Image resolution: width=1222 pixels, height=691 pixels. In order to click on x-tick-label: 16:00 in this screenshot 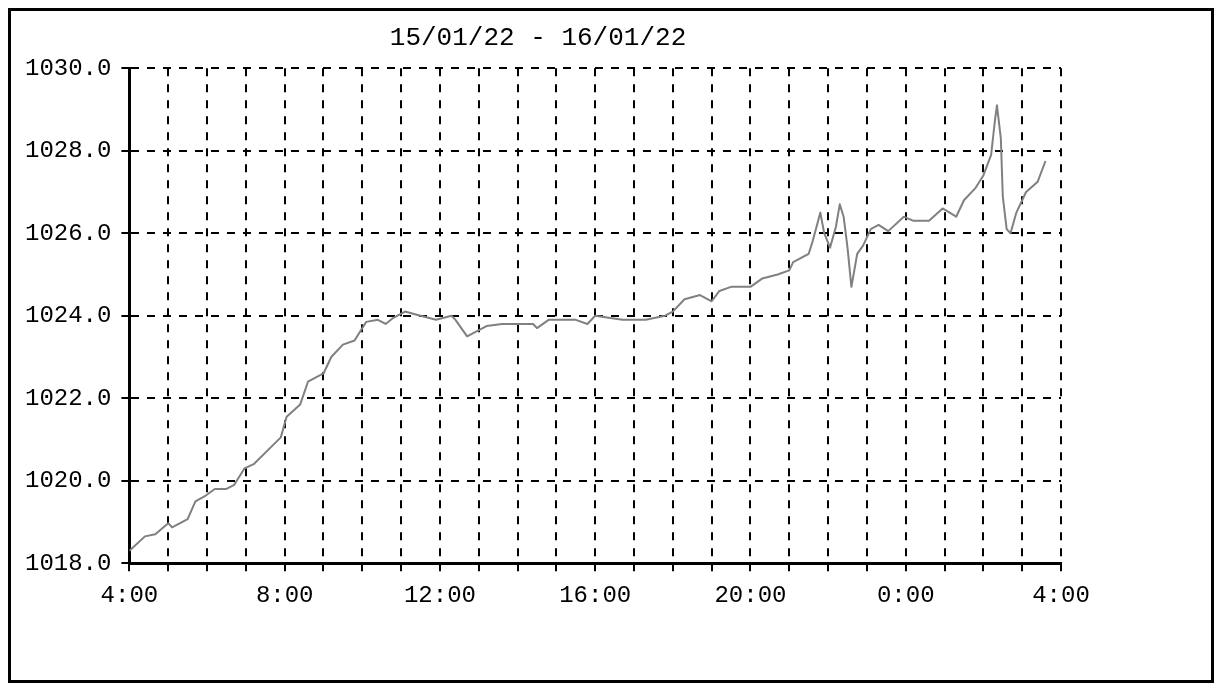, I will do `click(595, 595)`.